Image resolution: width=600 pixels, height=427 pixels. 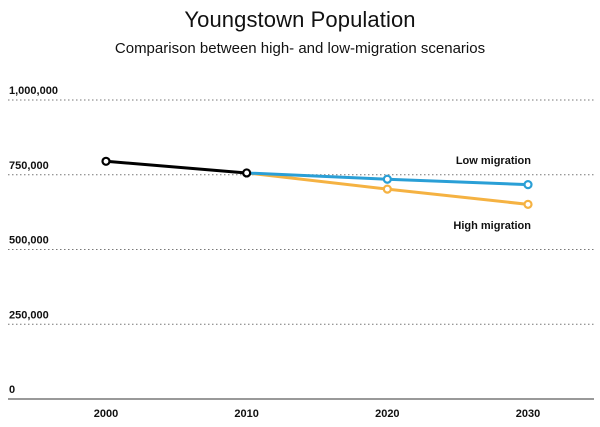 I want to click on x-tick-label: 2010, so click(x=246, y=414).